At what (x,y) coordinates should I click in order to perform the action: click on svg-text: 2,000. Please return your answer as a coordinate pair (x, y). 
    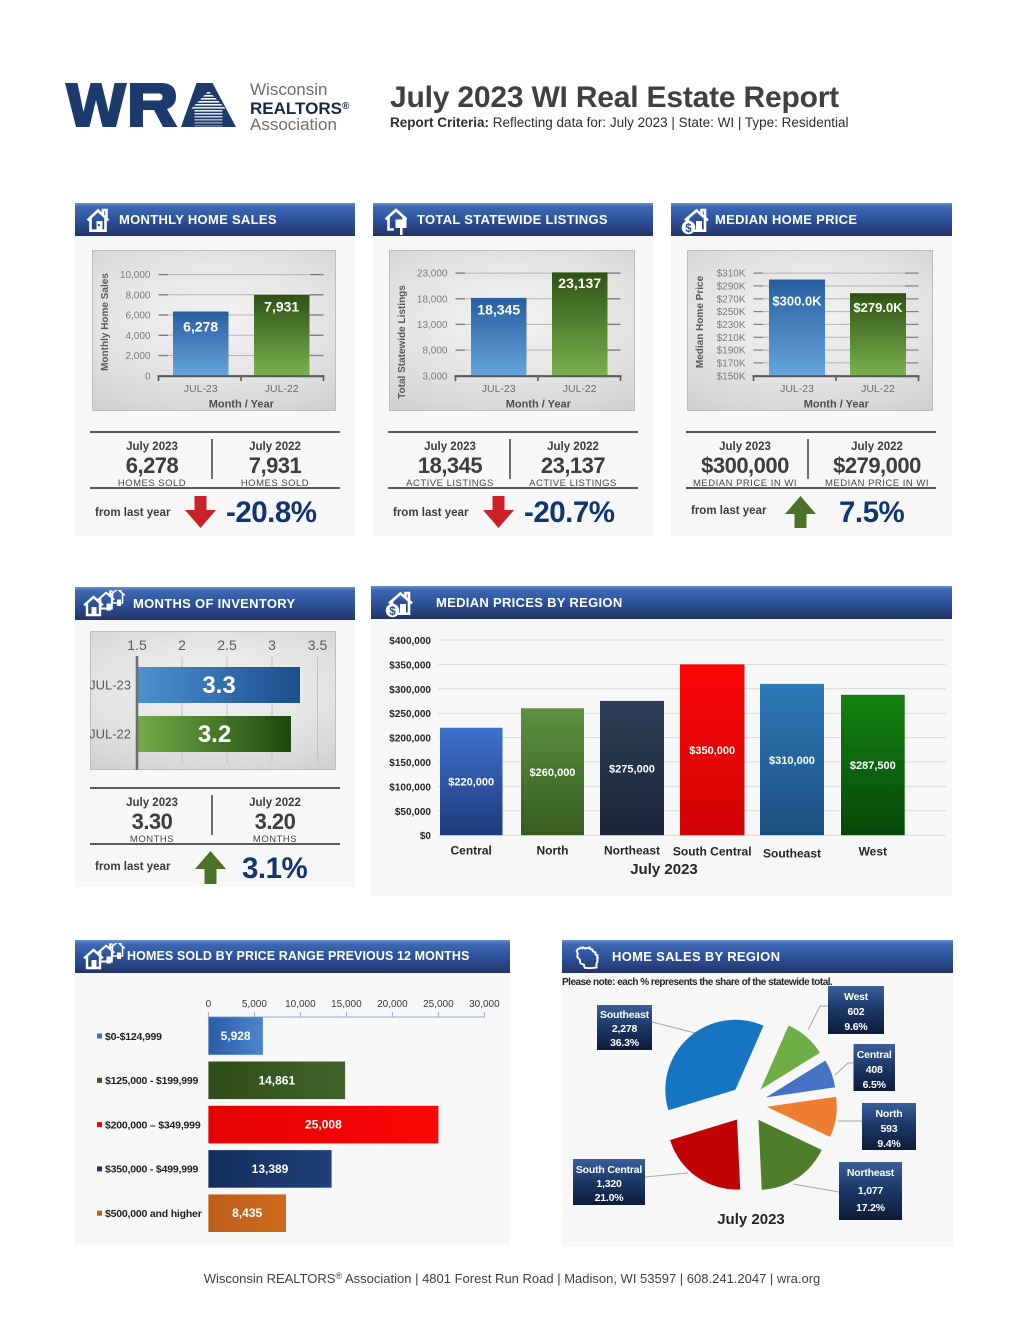
    Looking at the image, I should click on (137, 356).